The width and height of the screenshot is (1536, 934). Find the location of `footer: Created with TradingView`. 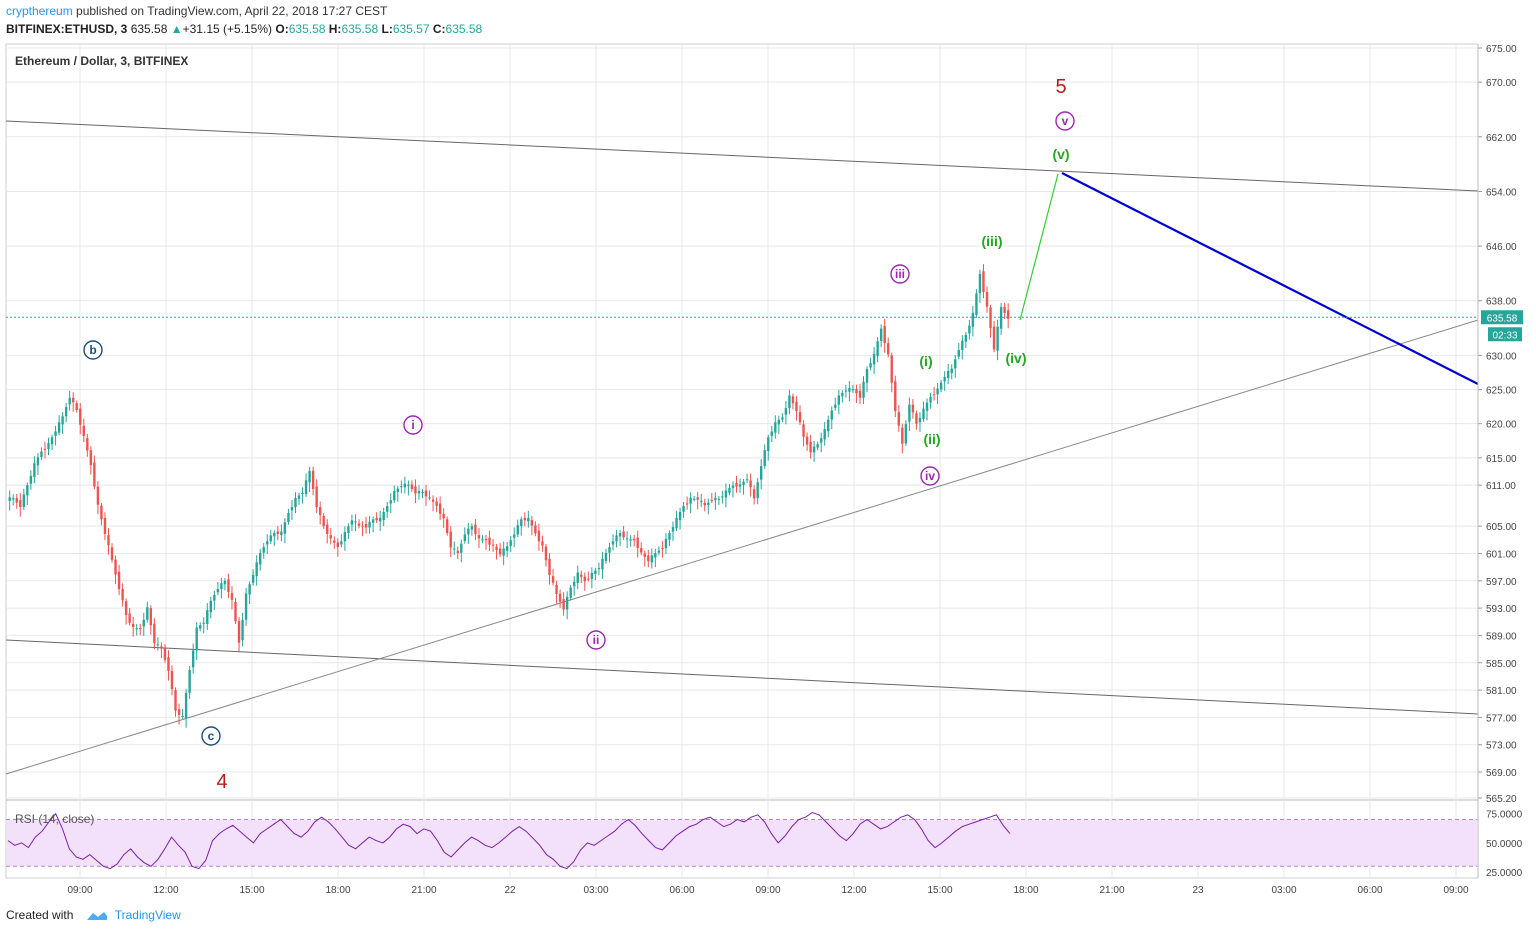

footer: Created with TradingView is located at coordinates (93, 915).